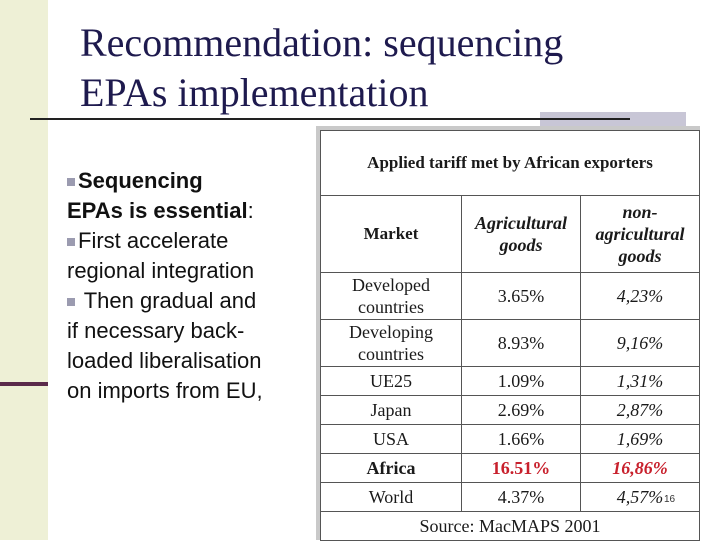  I want to click on header-non-agricultural: non- agricultural goods, so click(640, 234).